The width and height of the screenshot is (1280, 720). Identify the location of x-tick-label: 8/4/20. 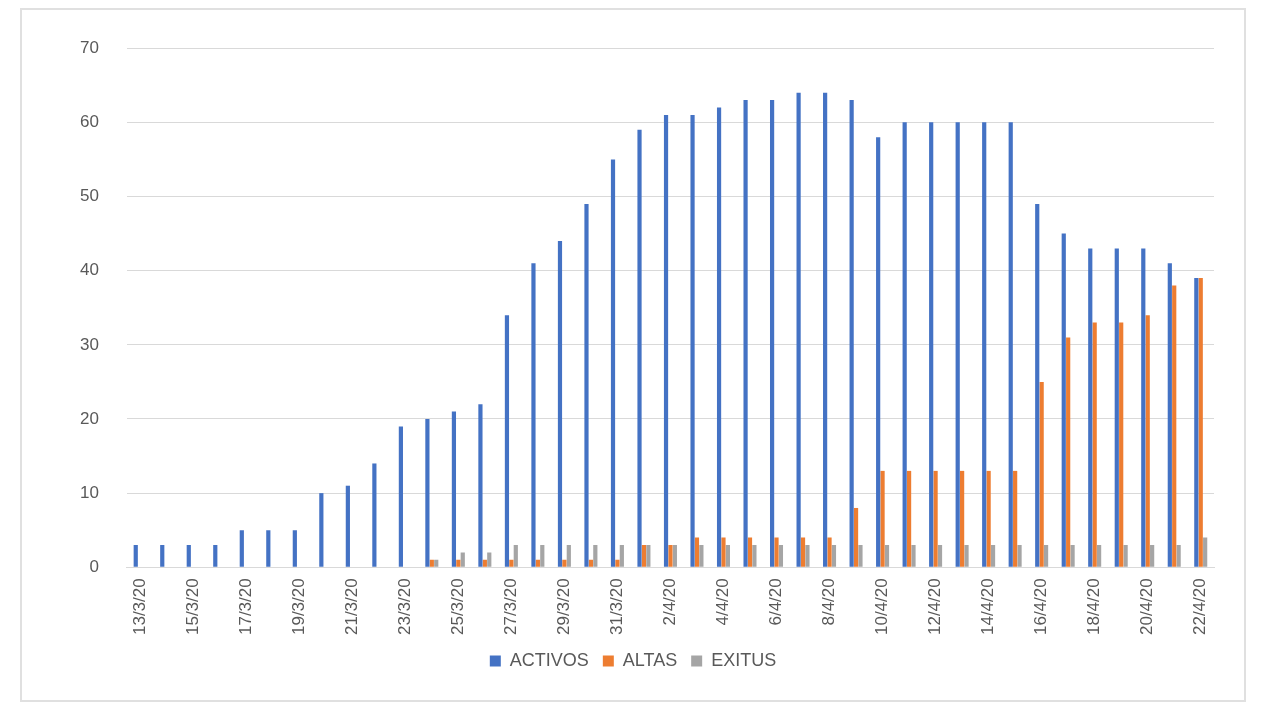
(829, 602).